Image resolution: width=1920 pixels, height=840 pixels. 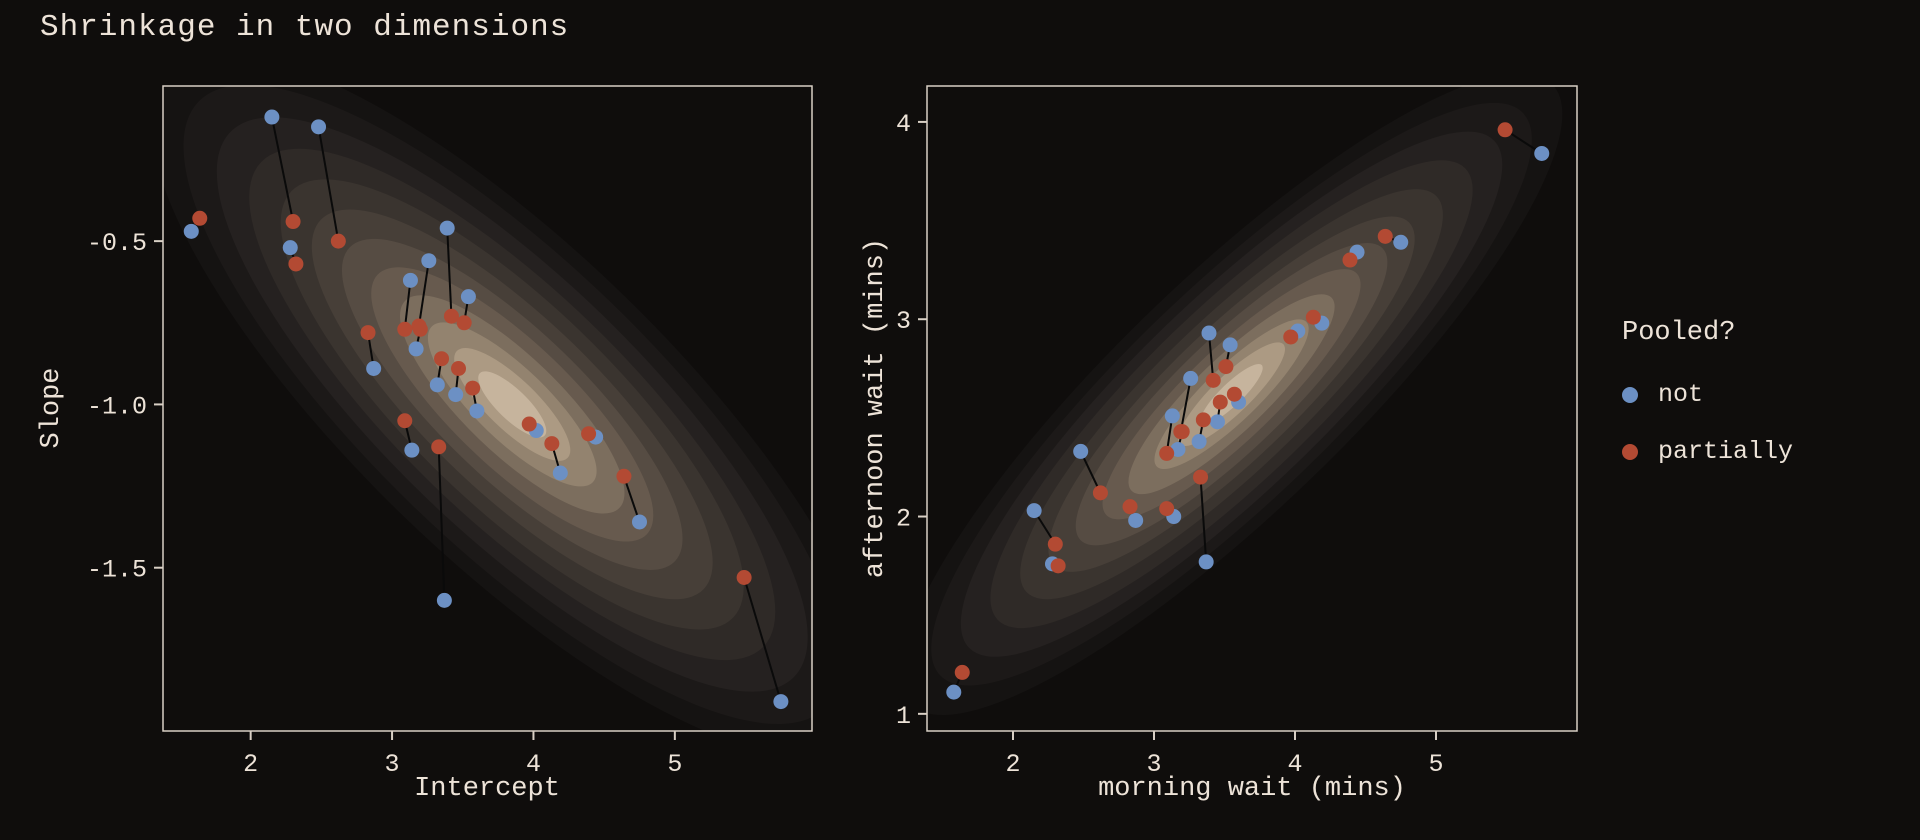 I want to click on partially-pooled-dot, so click(x=1630, y=451).